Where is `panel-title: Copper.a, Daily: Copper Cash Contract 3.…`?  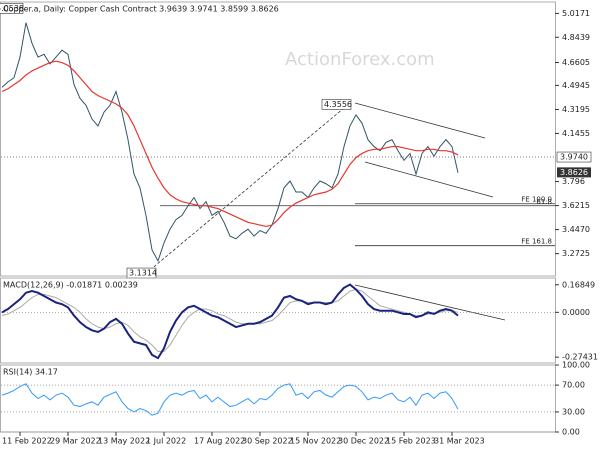
panel-title: Copper.a, Daily: Copper Cash Contract 3.… is located at coordinates (141, 9).